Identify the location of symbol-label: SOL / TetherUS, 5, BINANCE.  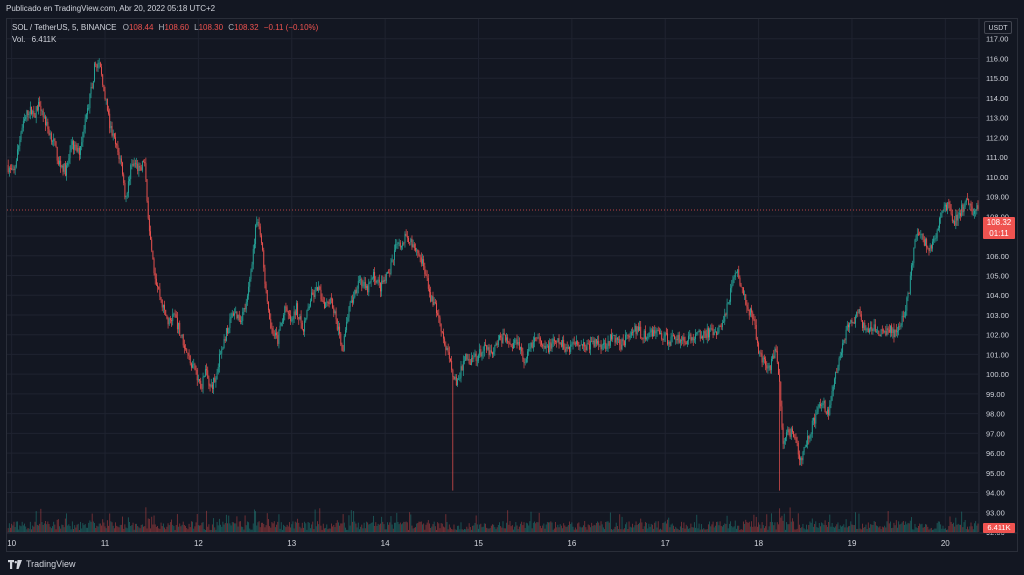
(64, 27).